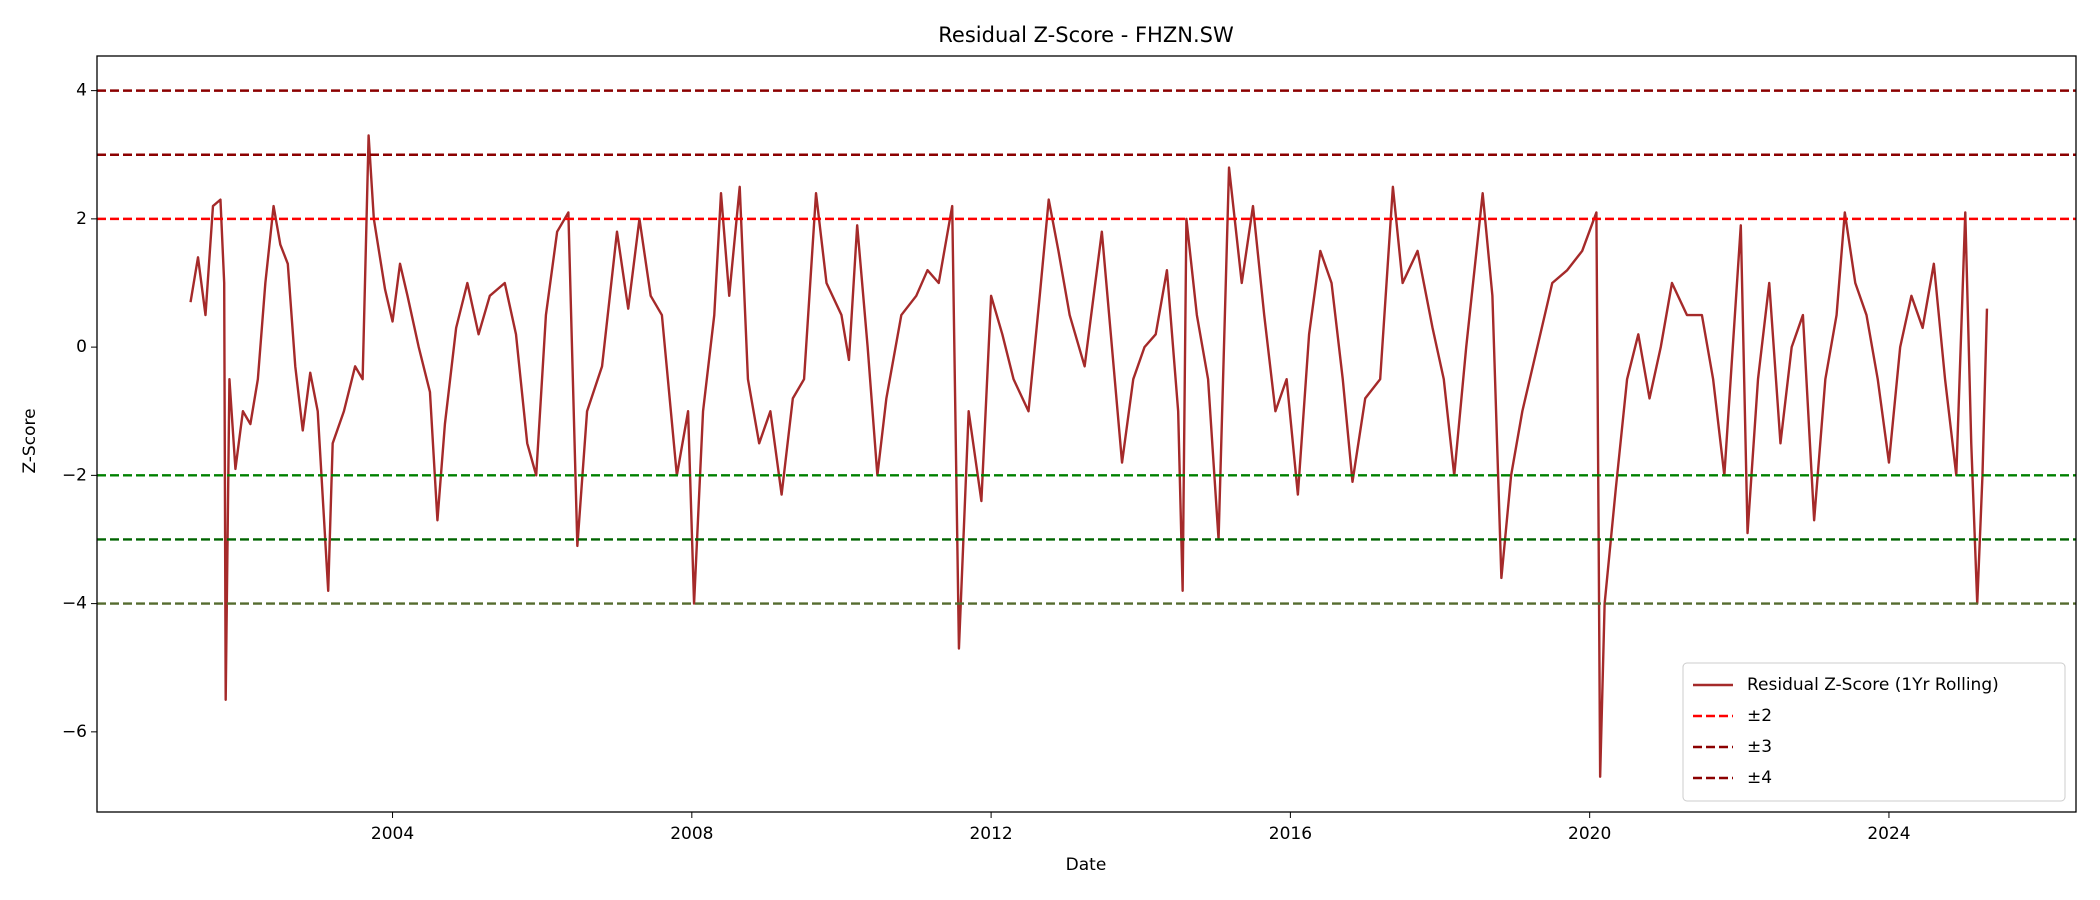 Image resolution: width=2100 pixels, height=900 pixels. I want to click on legend: Residual Z-Score (1Yr Rolling) ±2 ±3 ±4, so click(1874, 732).